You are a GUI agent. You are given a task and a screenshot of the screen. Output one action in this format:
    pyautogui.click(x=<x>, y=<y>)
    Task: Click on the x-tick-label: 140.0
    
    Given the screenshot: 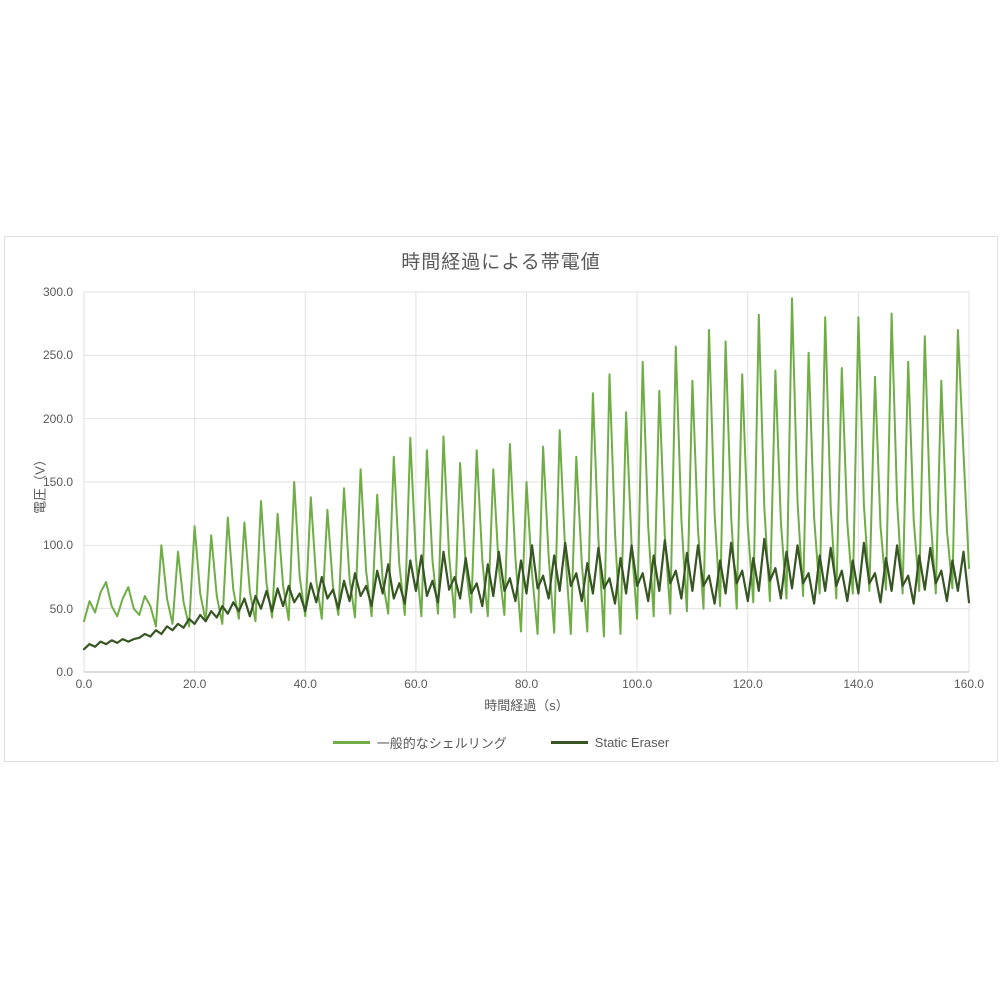 What is the action you would take?
    pyautogui.click(x=858, y=684)
    